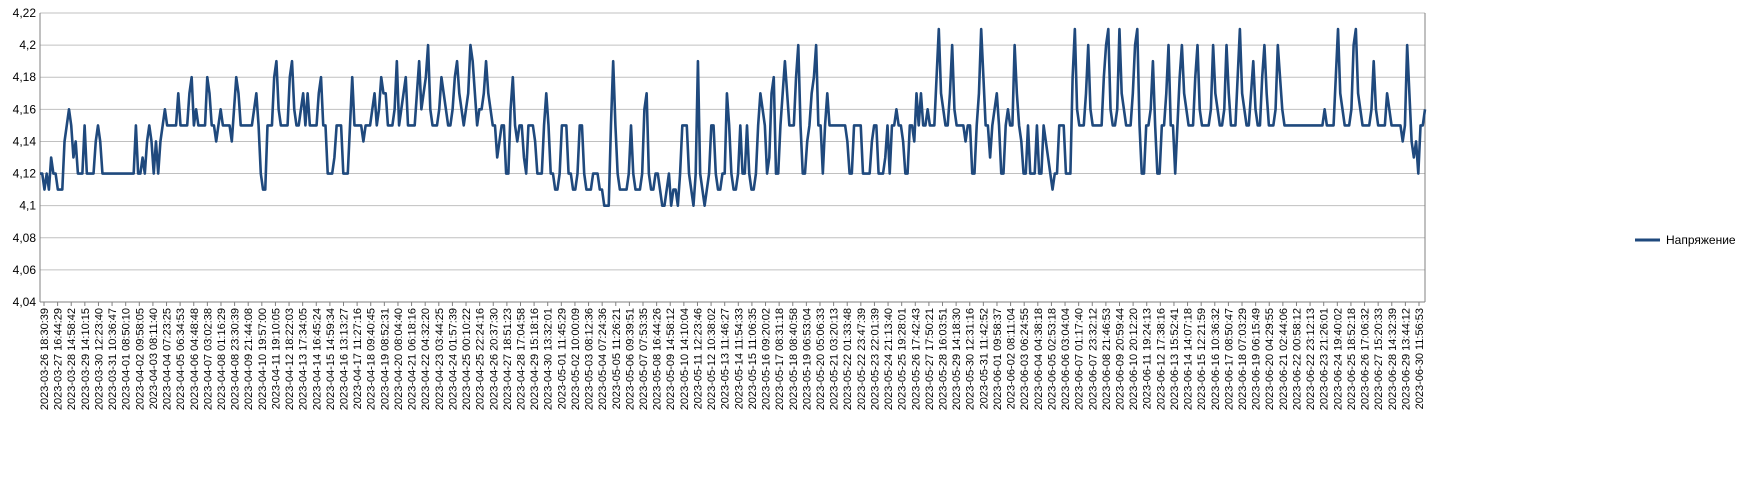 This screenshot has width=1752, height=477. Describe the element at coordinates (1311, 359) in the screenshot. I see `x-tick-label: 2023-06-22 23:12:13` at that location.